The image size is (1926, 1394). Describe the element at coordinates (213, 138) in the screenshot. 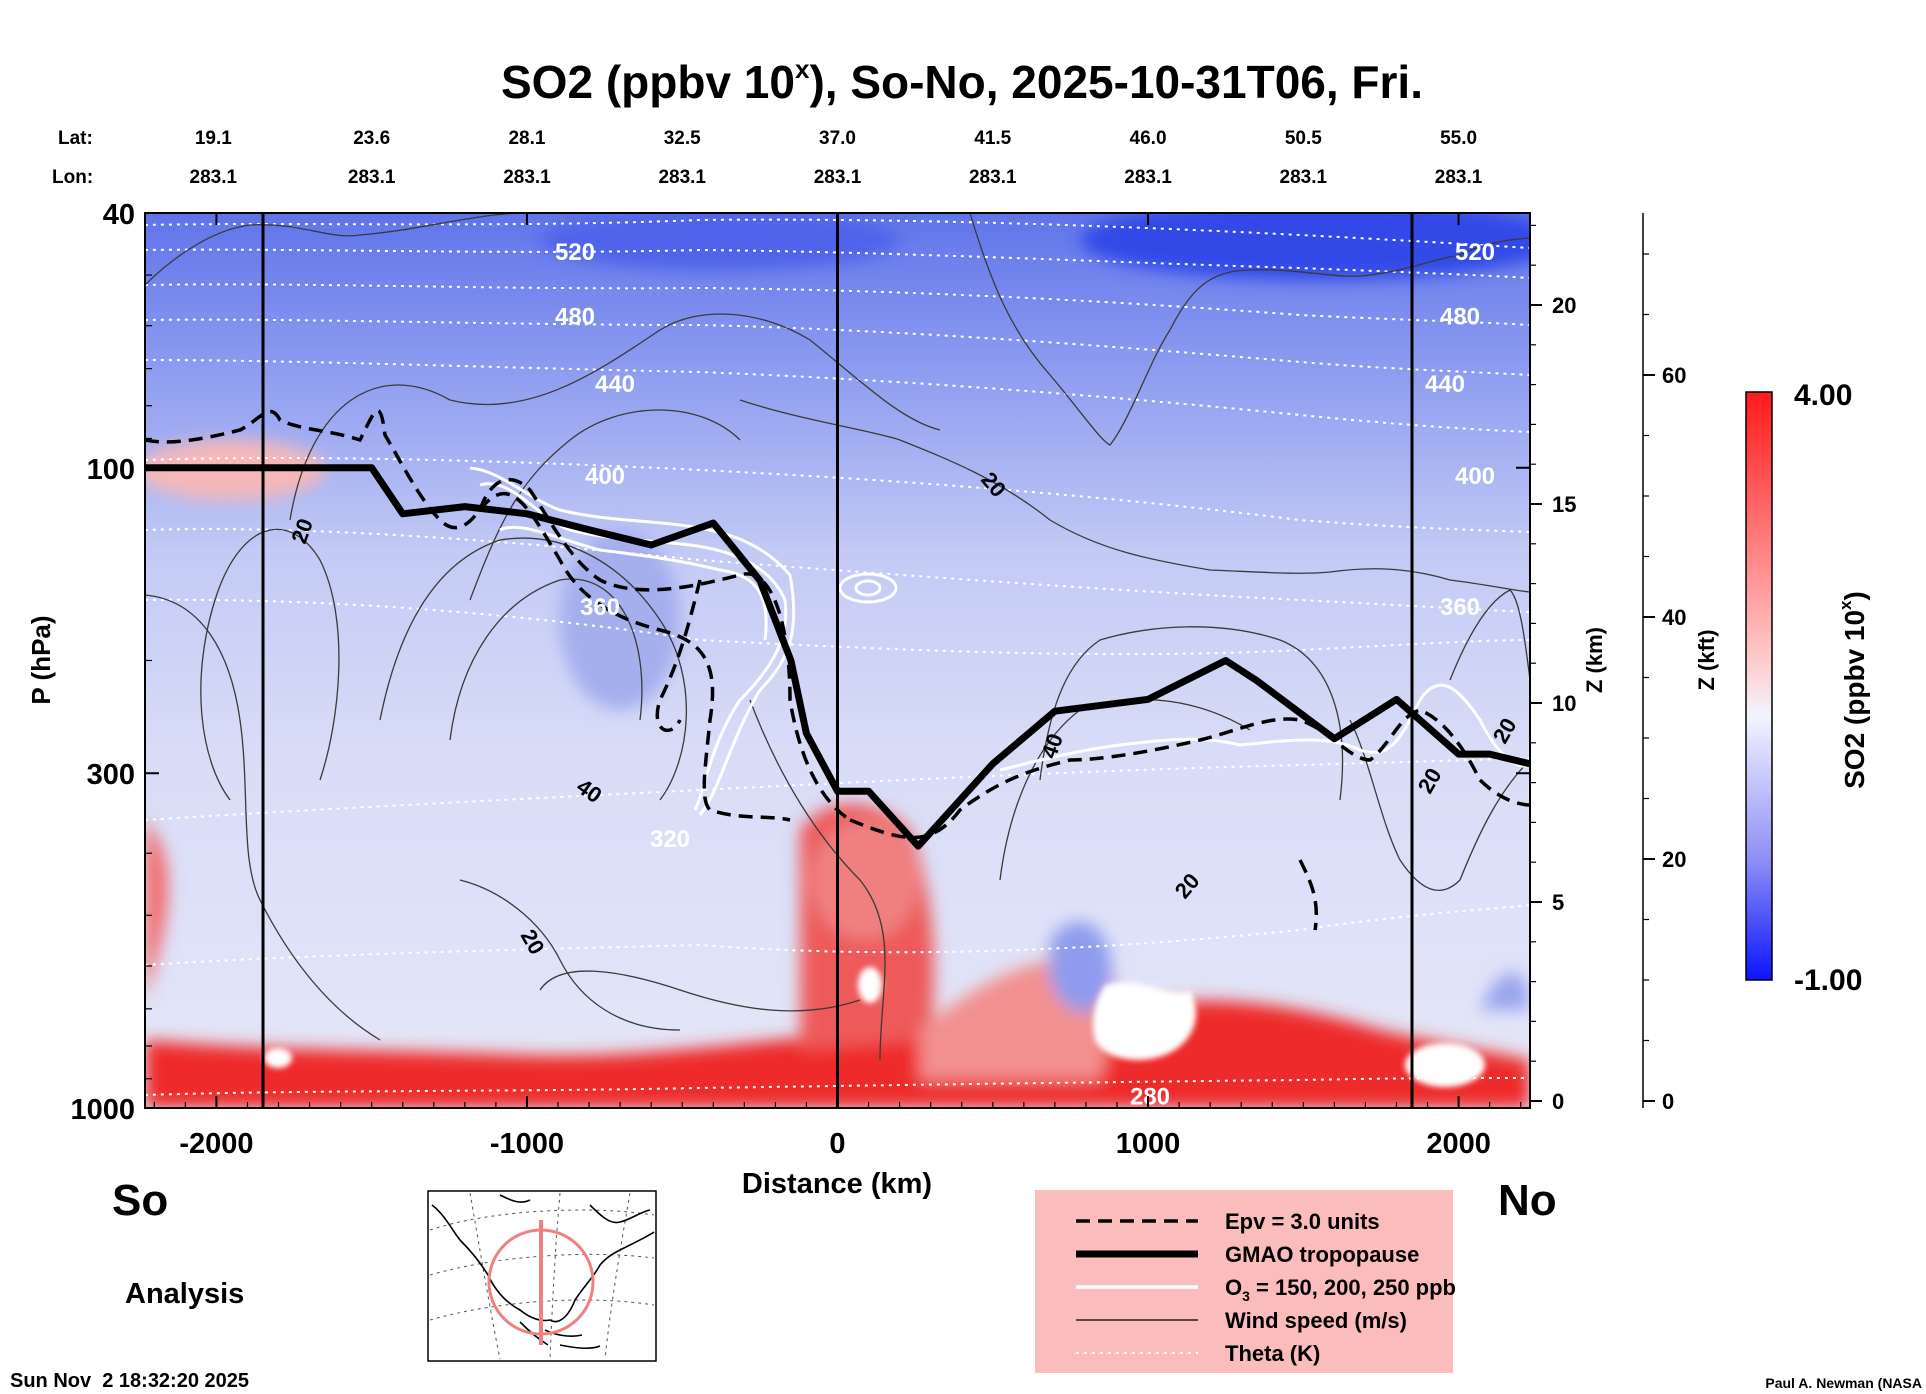

I see `lat-value: 19.1` at that location.